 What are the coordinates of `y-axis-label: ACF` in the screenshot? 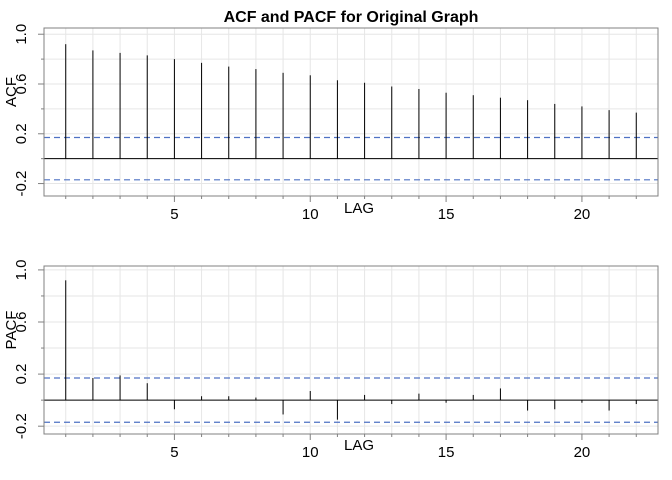 It's located at (11, 92).